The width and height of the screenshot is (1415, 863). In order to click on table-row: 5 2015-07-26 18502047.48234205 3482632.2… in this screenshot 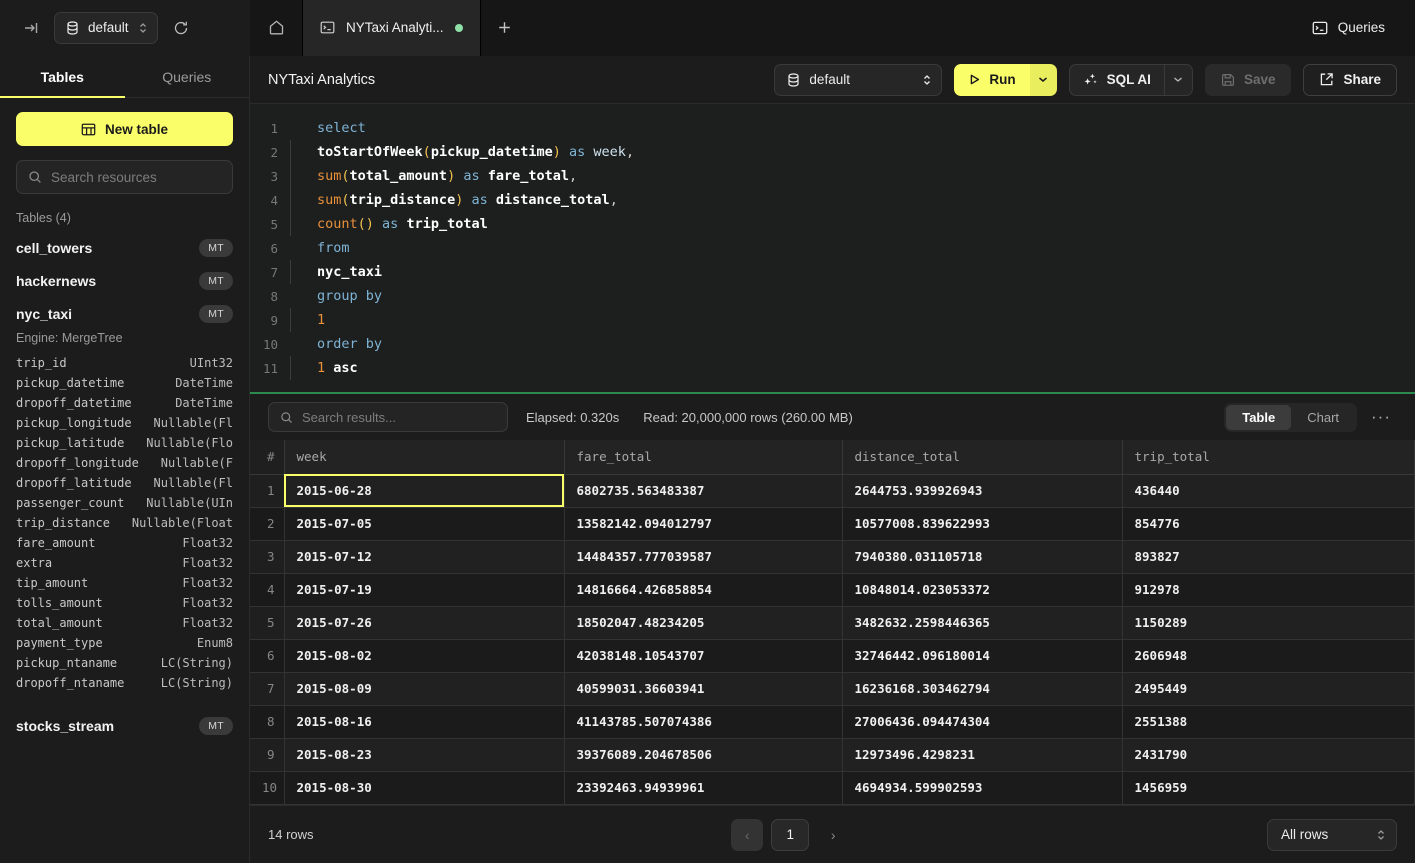, I will do `click(832, 623)`.